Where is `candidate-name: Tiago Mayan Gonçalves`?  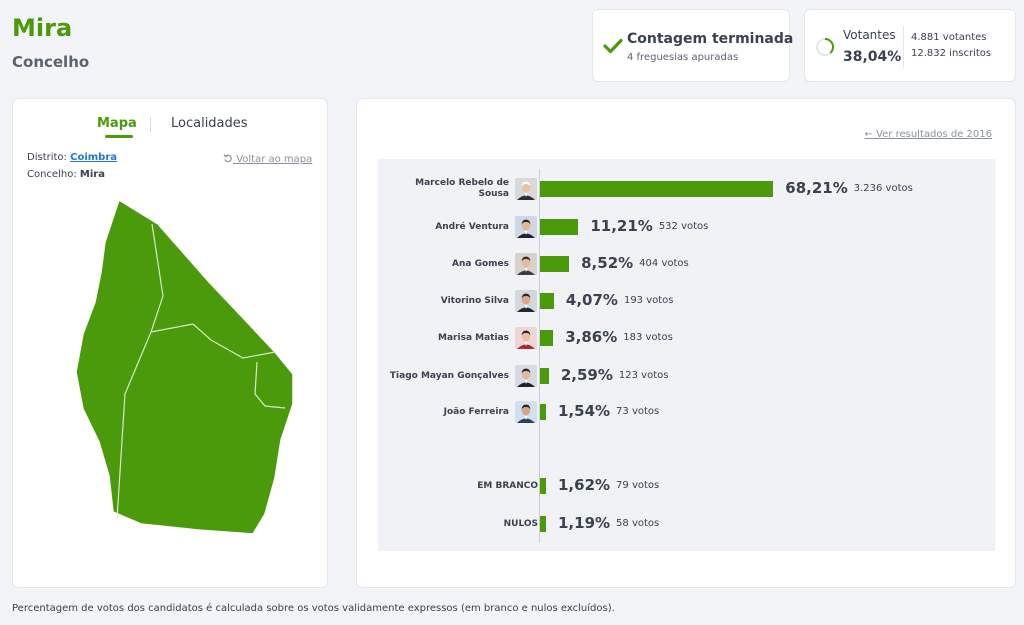
candidate-name: Tiago Mayan Gonçalves is located at coordinates (449, 375).